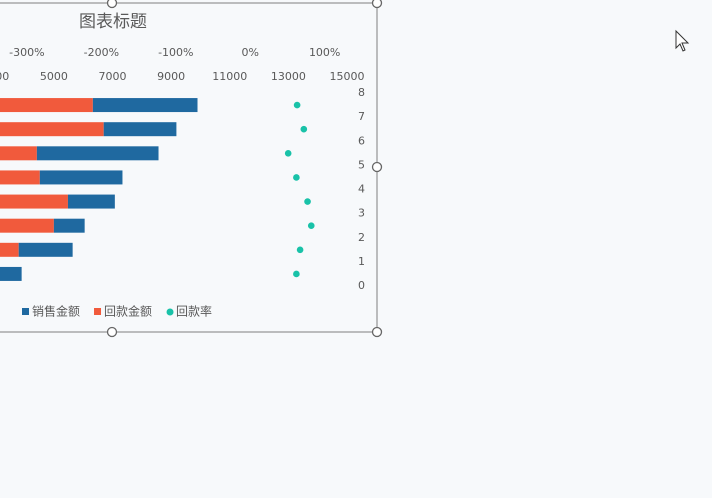 The height and width of the screenshot is (498, 712). Describe the element at coordinates (194, 311) in the screenshot. I see `legend-label: 回款率` at that location.